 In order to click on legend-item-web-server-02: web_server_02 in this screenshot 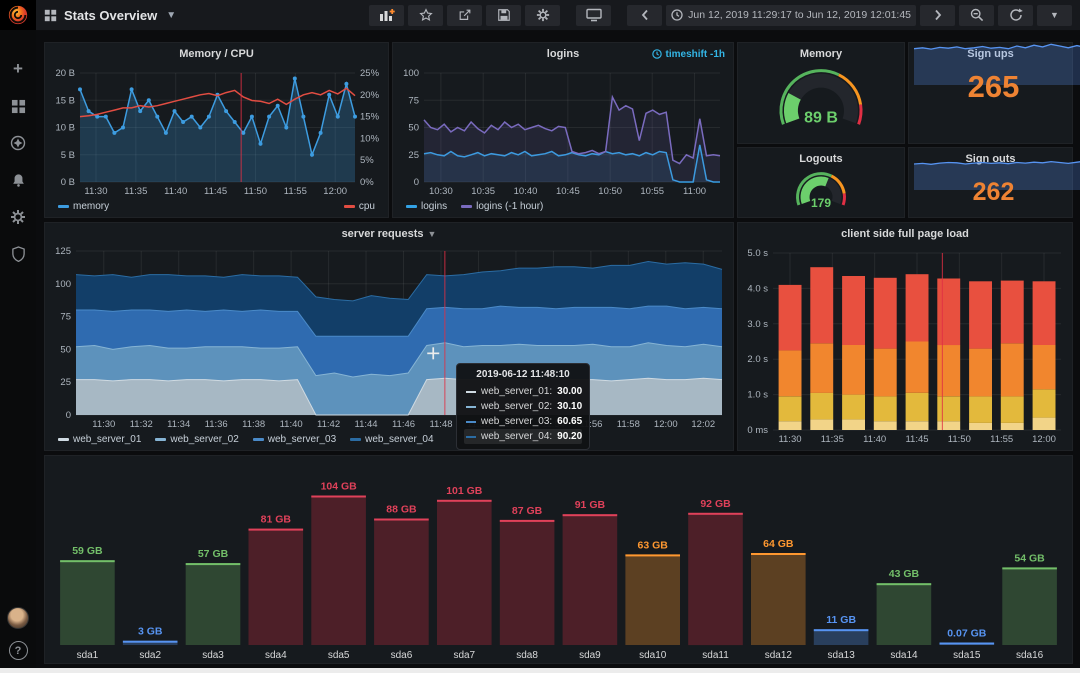, I will do `click(197, 439)`.